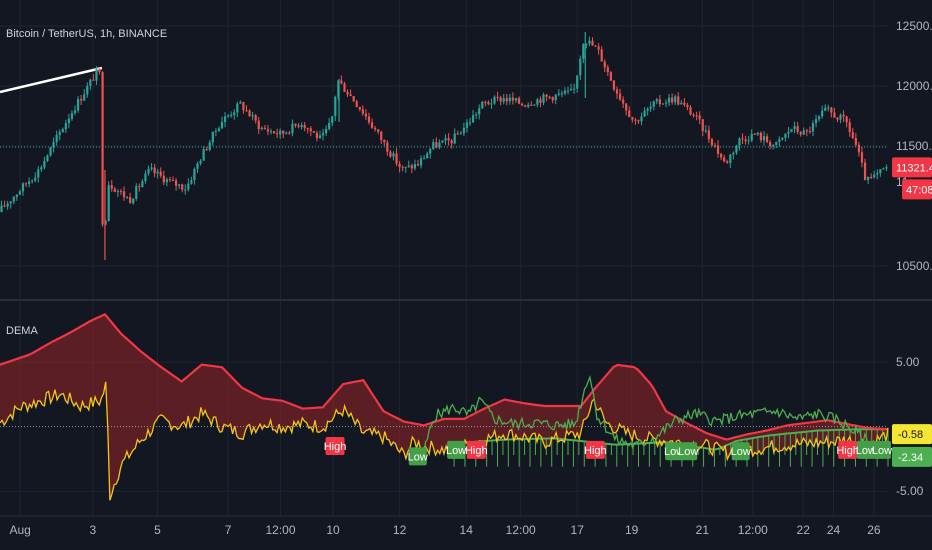 The height and width of the screenshot is (550, 932). What do you see at coordinates (333, 530) in the screenshot?
I see `time-tick-label: 10` at bounding box center [333, 530].